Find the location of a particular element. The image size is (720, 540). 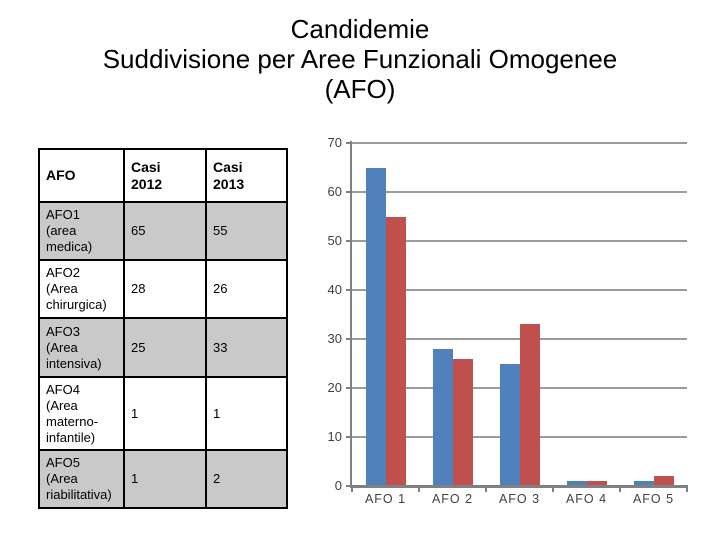

y-axis-label: 60 is located at coordinates (334, 191).